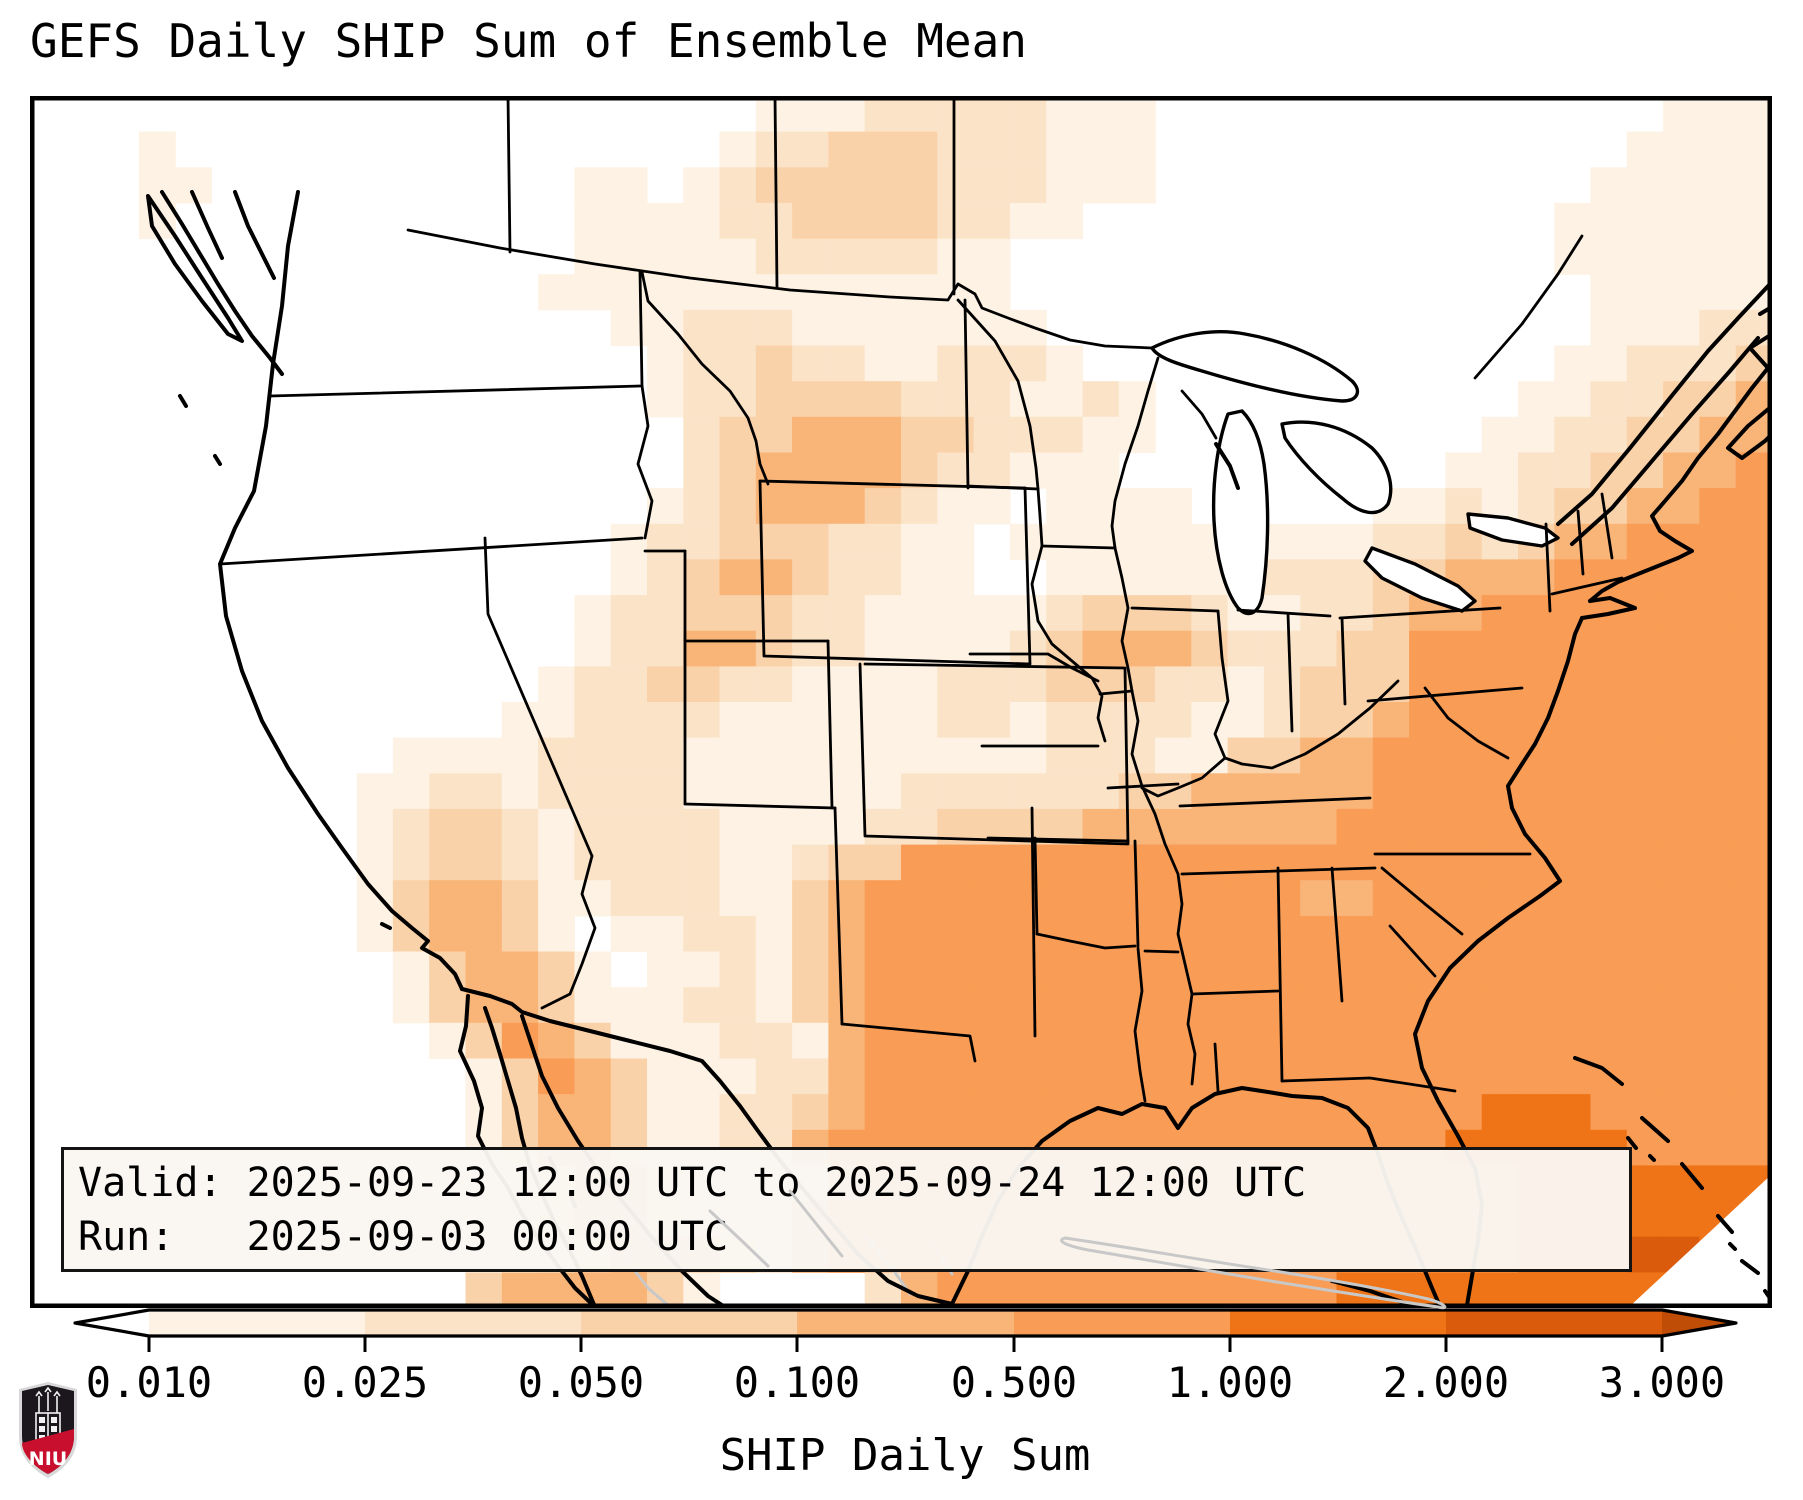 The image size is (1803, 1500). What do you see at coordinates (645, 462) in the screenshot?
I see `or-id-border` at bounding box center [645, 462].